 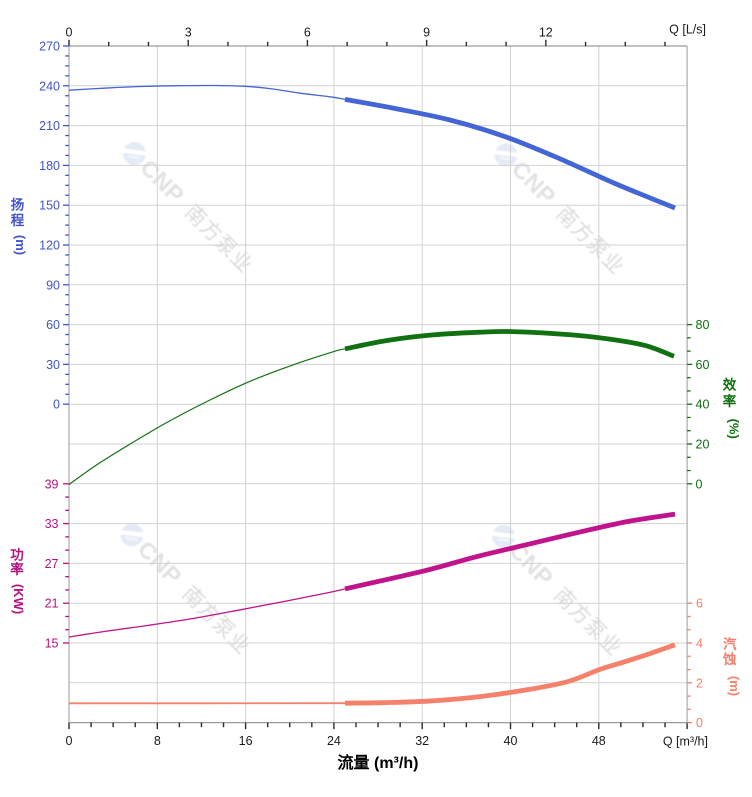 I want to click on svg-text: 功, so click(x=17, y=555).